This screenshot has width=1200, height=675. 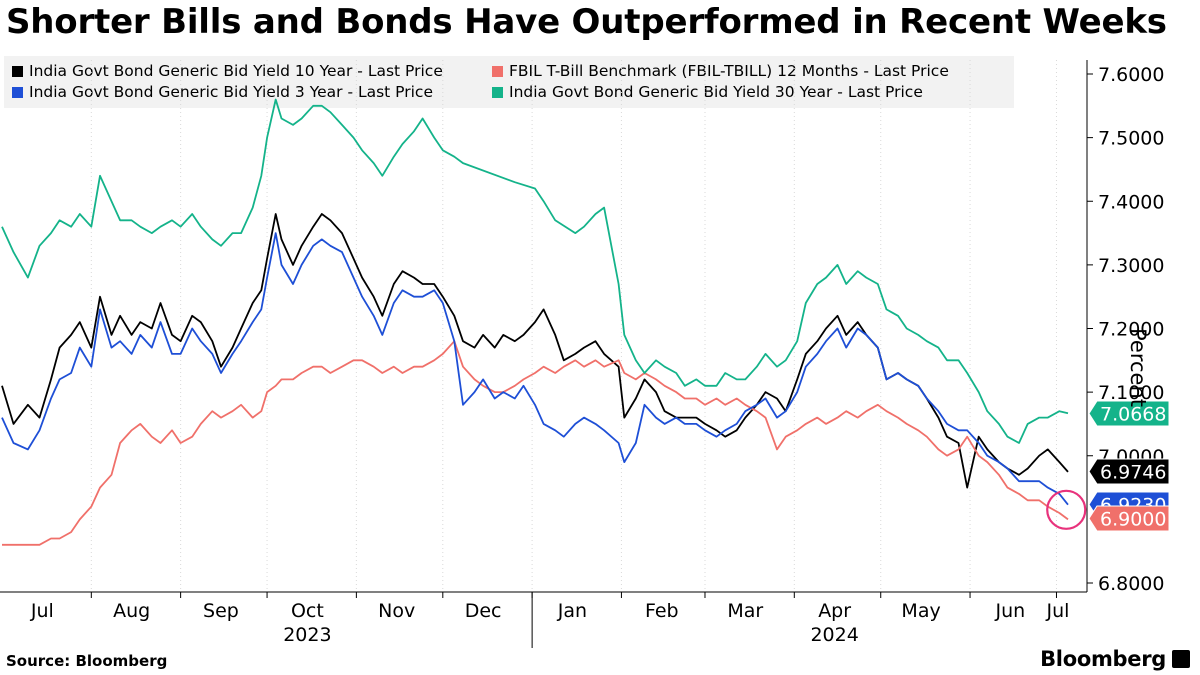 What do you see at coordinates (131, 611) in the screenshot?
I see `x-tick-label: Aug` at bounding box center [131, 611].